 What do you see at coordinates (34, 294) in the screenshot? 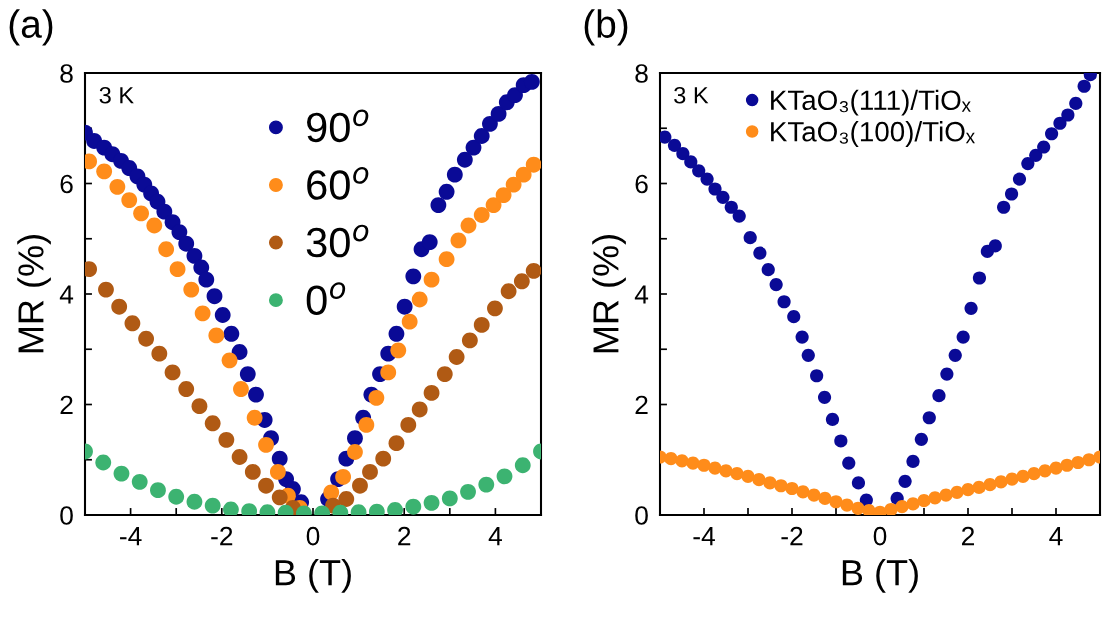
I see `y-axis-title: MR (%)` at bounding box center [34, 294].